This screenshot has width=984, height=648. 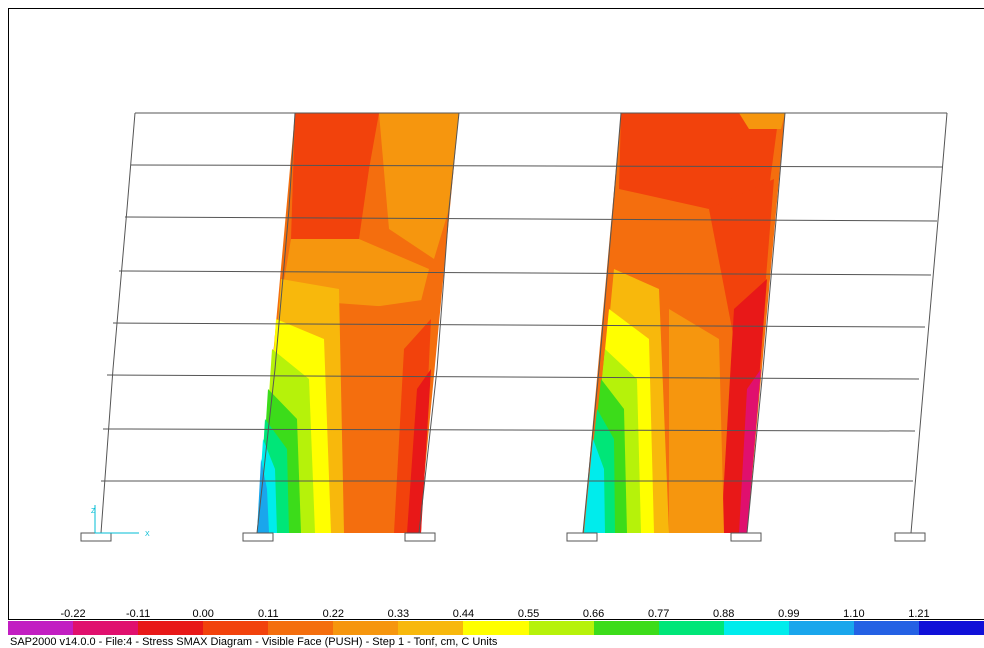 I want to click on legend-tick-label: 0.11, so click(x=268, y=614).